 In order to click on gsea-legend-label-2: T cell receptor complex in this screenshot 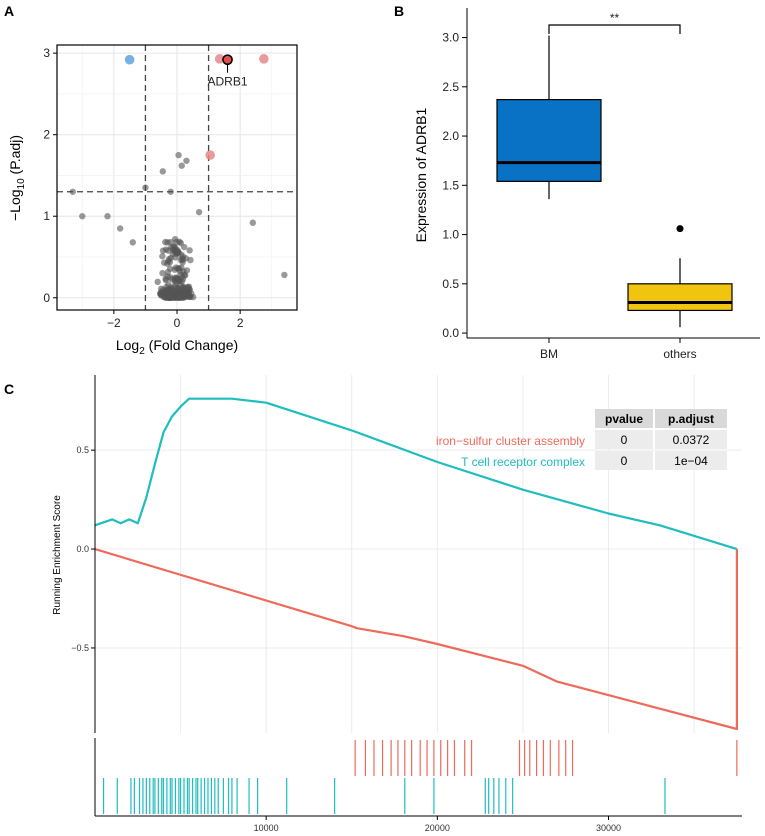, I will do `click(523, 462)`.